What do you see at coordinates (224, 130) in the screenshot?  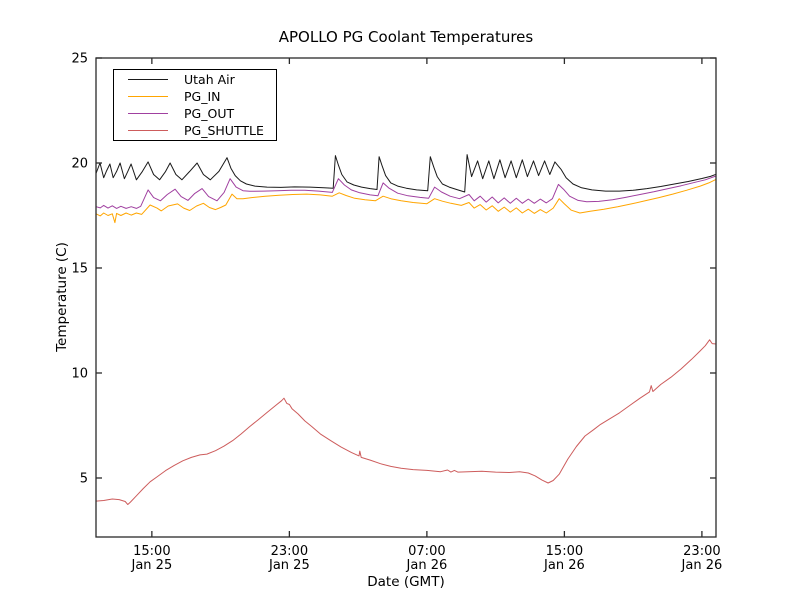 I see `legend-label: PG_SHUTTLE` at bounding box center [224, 130].